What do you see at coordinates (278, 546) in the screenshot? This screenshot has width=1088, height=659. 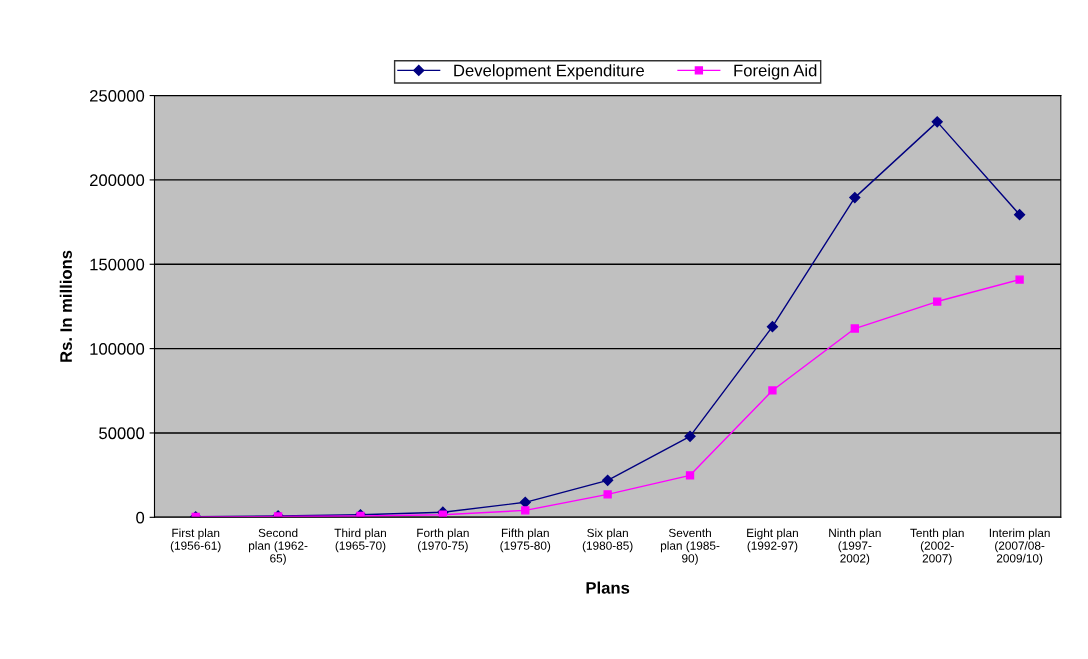 I see `x-tick-label: Second plan (1962- 65)` at bounding box center [278, 546].